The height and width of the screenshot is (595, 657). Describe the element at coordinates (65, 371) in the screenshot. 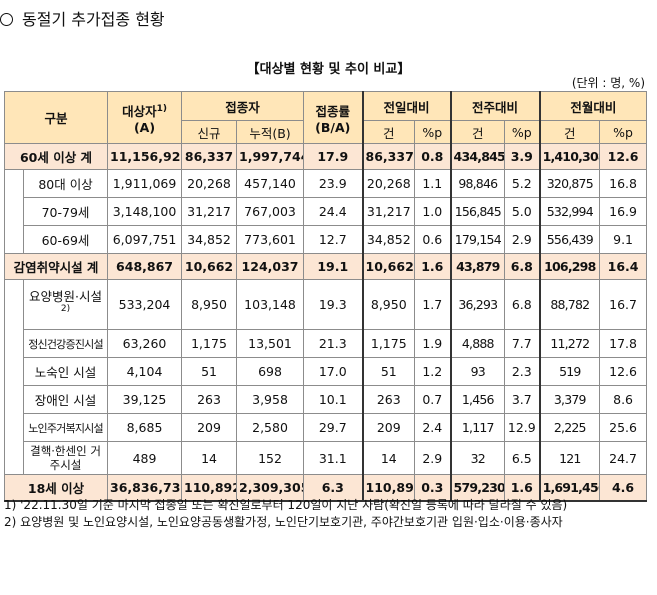

I see `row-label: 노숙인 시설` at that location.